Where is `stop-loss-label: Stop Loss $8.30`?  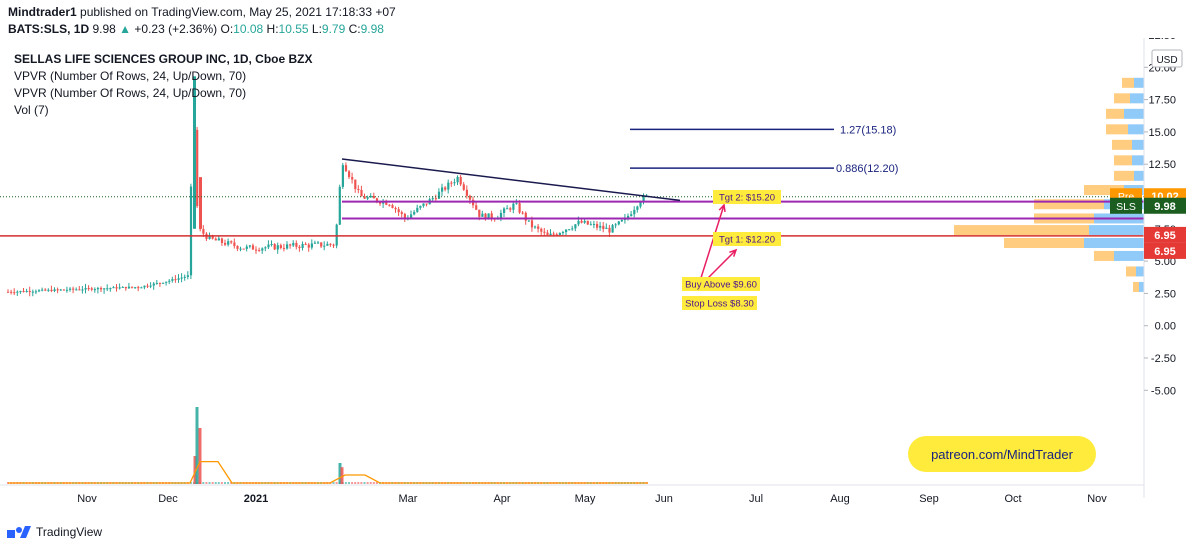
stop-loss-label: Stop Loss $8.30 is located at coordinates (719, 304).